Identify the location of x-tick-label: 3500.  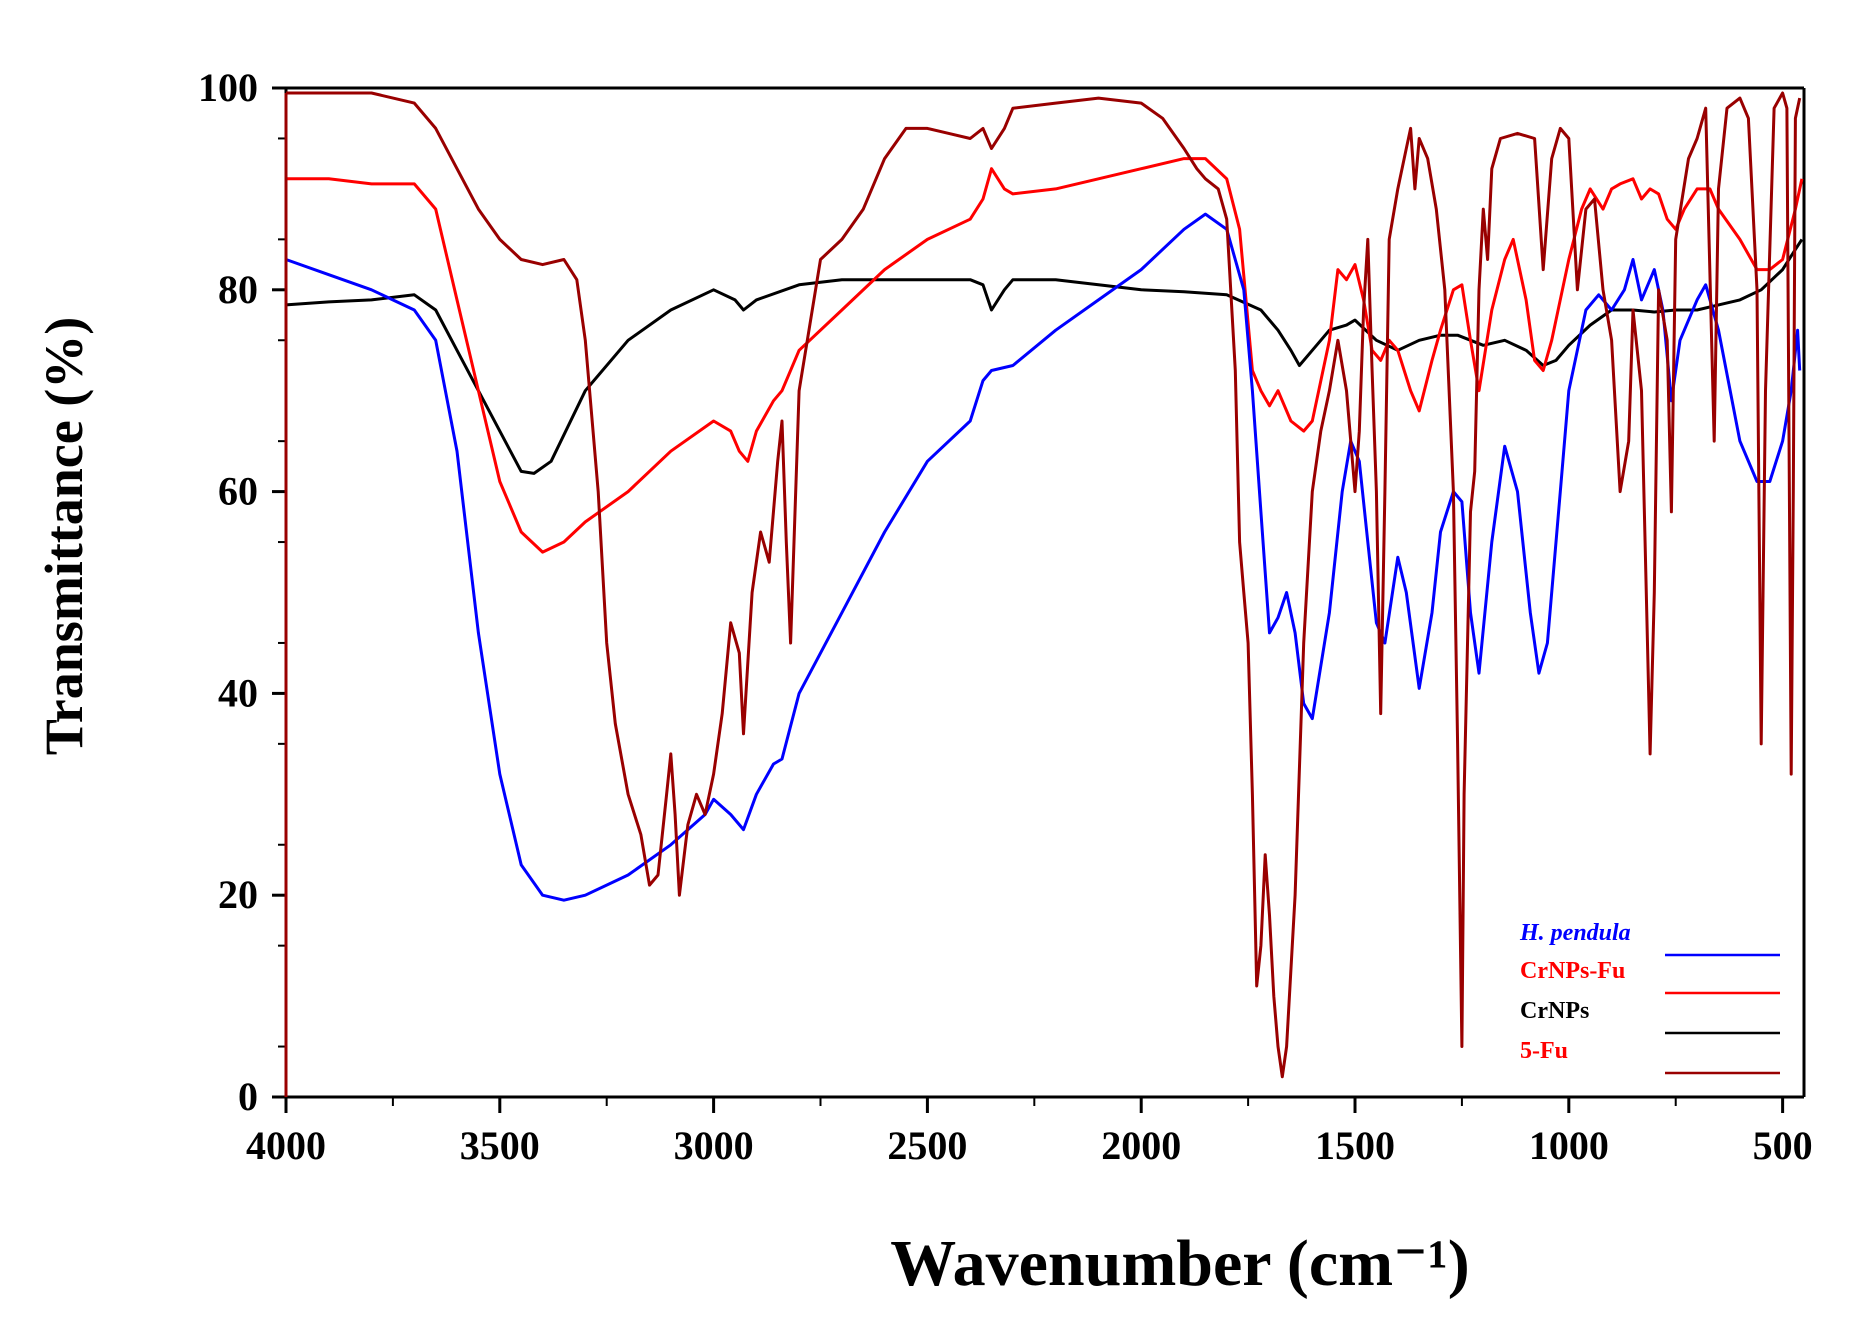
(500, 1145).